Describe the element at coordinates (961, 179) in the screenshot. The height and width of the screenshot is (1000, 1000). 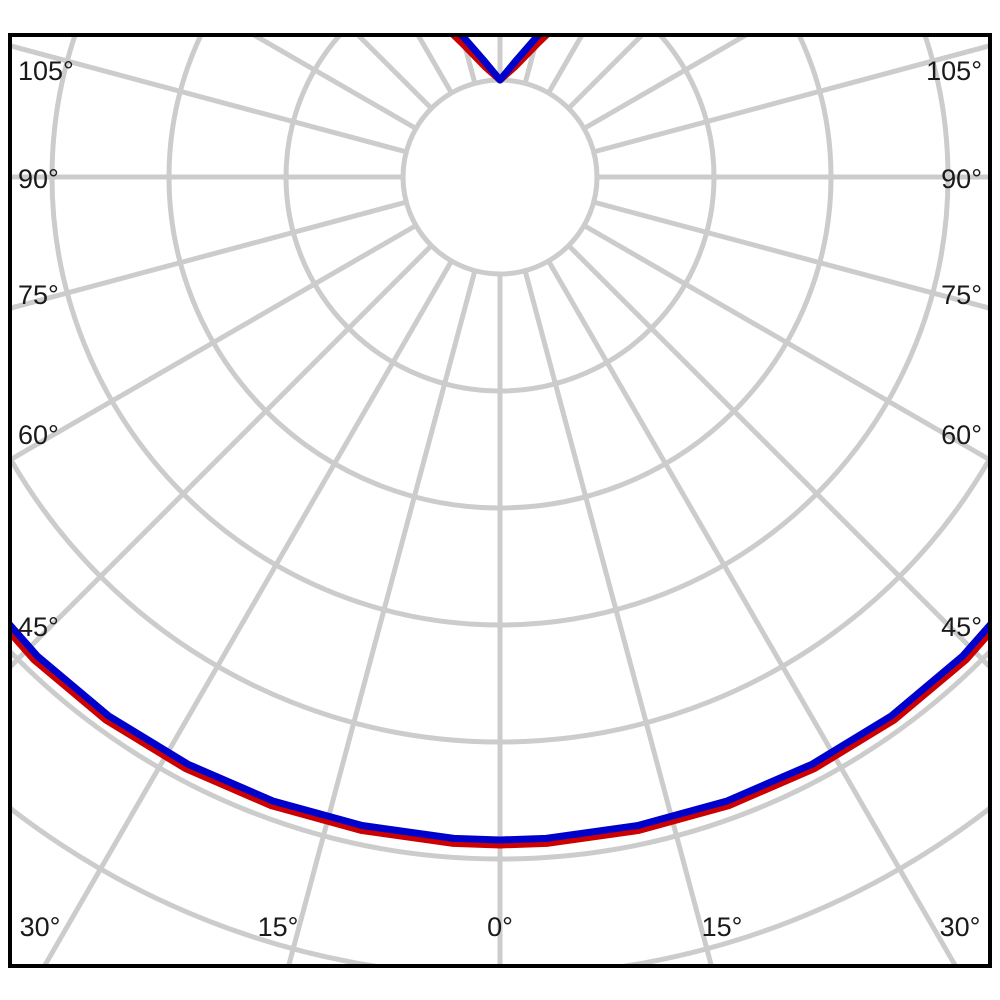
I see `axis-label-right-1: 90°` at that location.